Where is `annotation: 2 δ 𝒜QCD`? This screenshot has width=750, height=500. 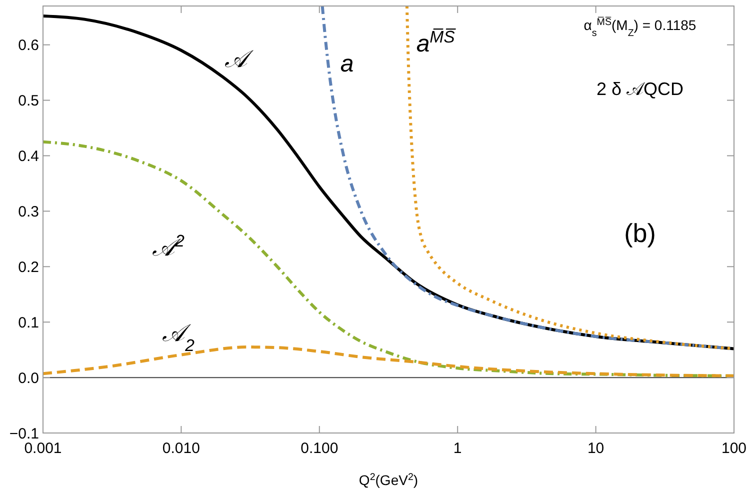
annotation: 2 δ 𝒜QCD is located at coordinates (640, 89).